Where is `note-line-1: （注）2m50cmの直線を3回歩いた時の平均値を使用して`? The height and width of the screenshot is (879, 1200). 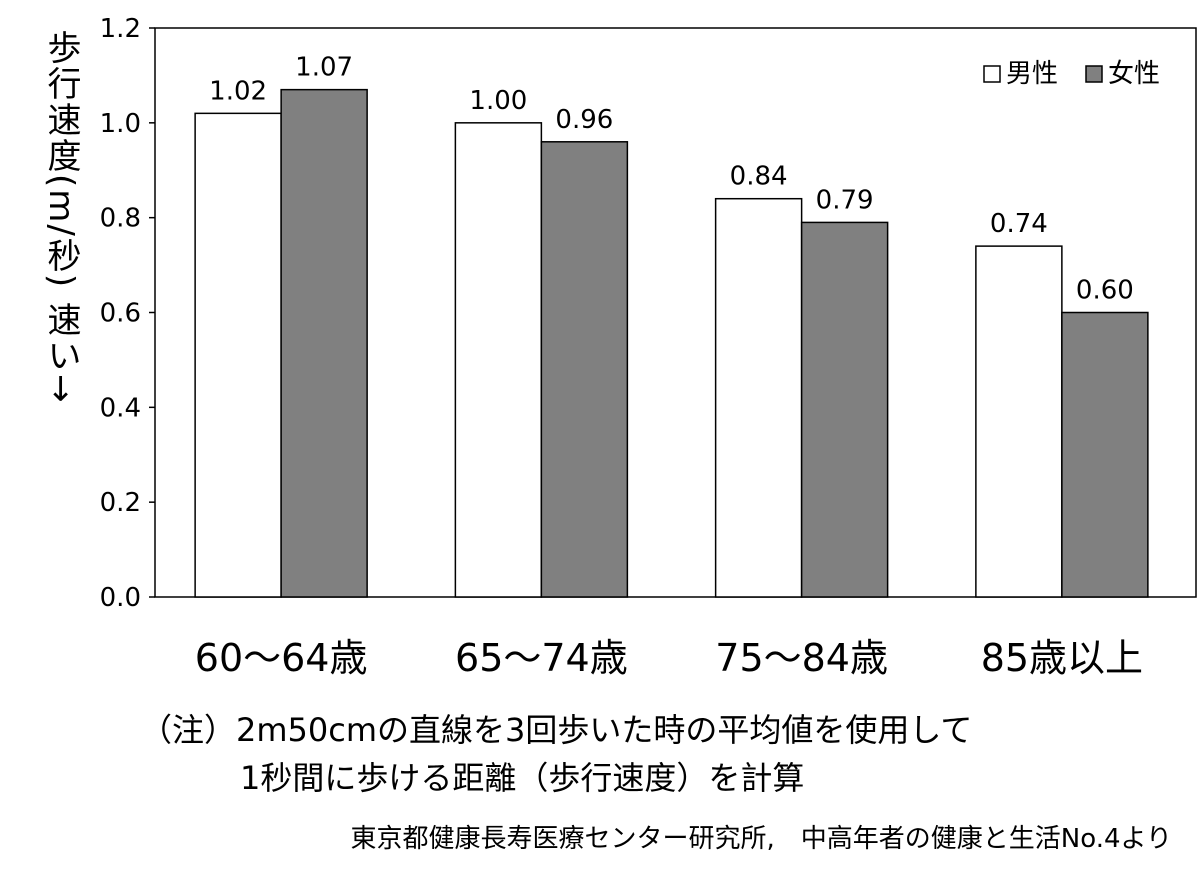 note-line-1: （注）2m50cmの直線を3回歩いた時の平均値を使用して is located at coordinates (556, 730).